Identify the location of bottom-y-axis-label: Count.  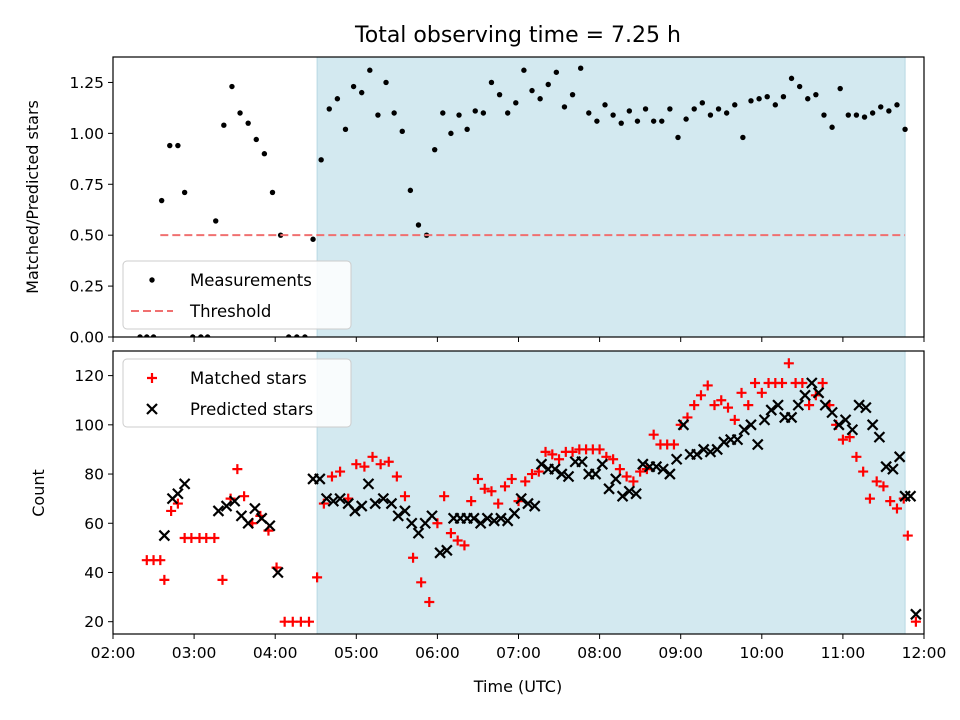
(38, 493).